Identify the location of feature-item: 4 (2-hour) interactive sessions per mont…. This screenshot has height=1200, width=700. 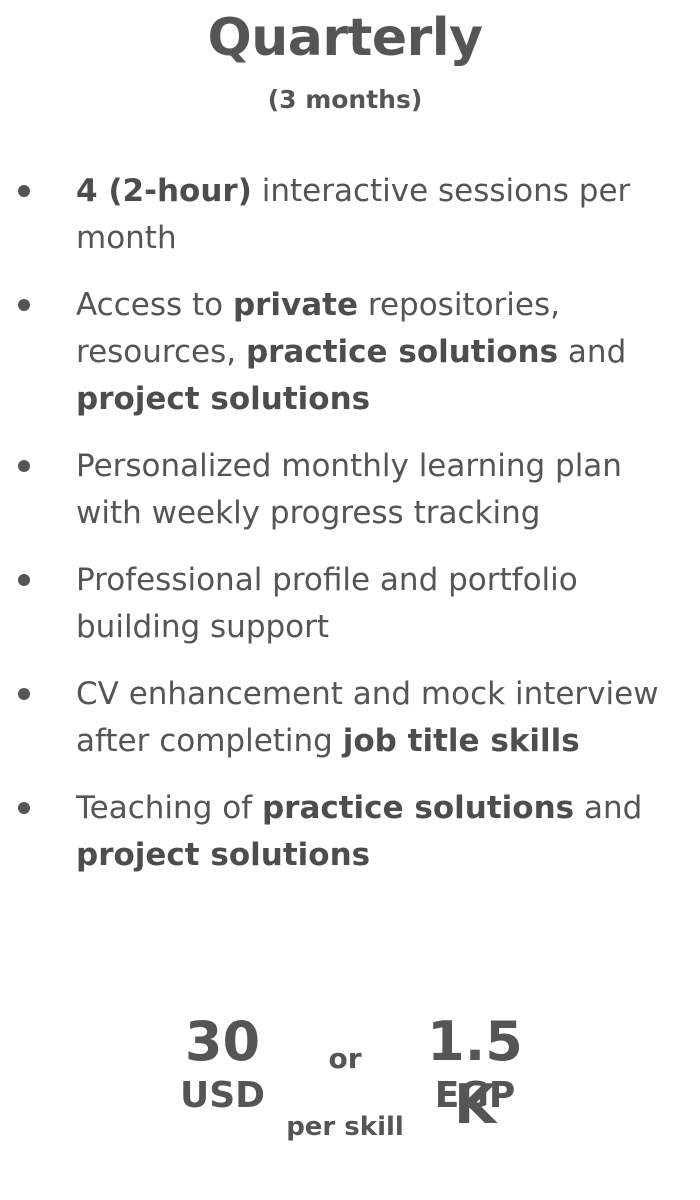
(353, 215).